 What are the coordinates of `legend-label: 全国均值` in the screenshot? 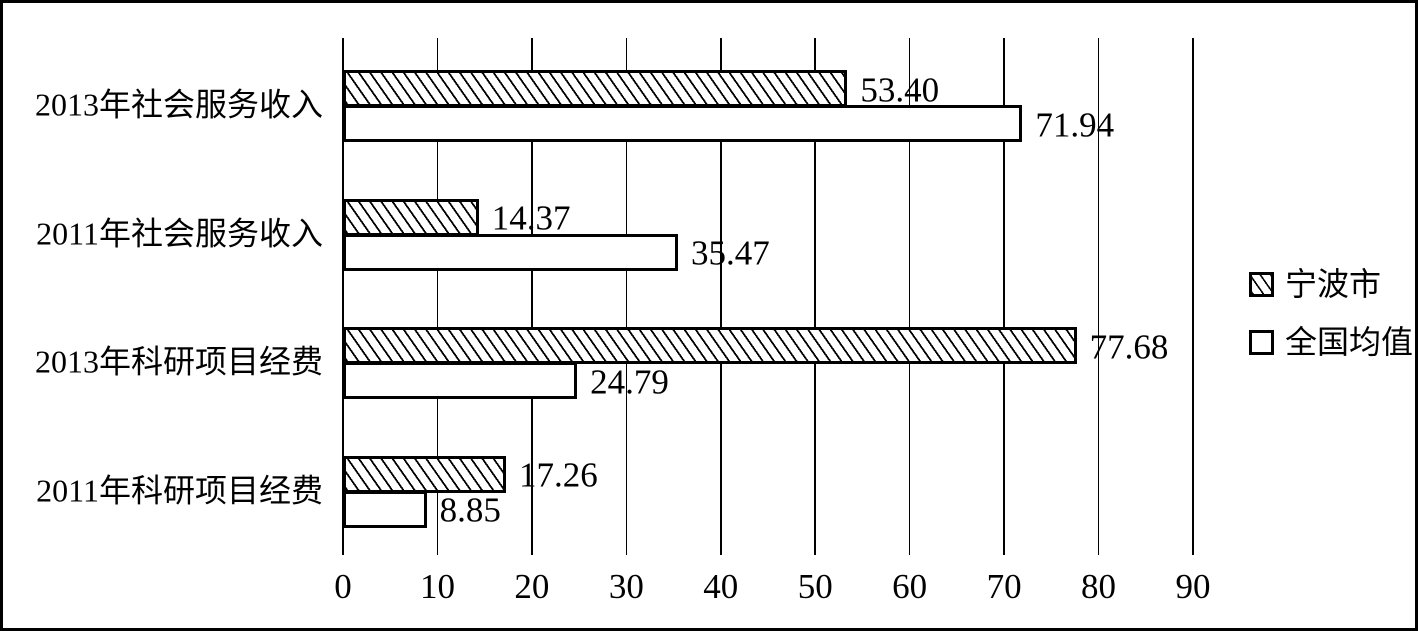 It's located at (1349, 342).